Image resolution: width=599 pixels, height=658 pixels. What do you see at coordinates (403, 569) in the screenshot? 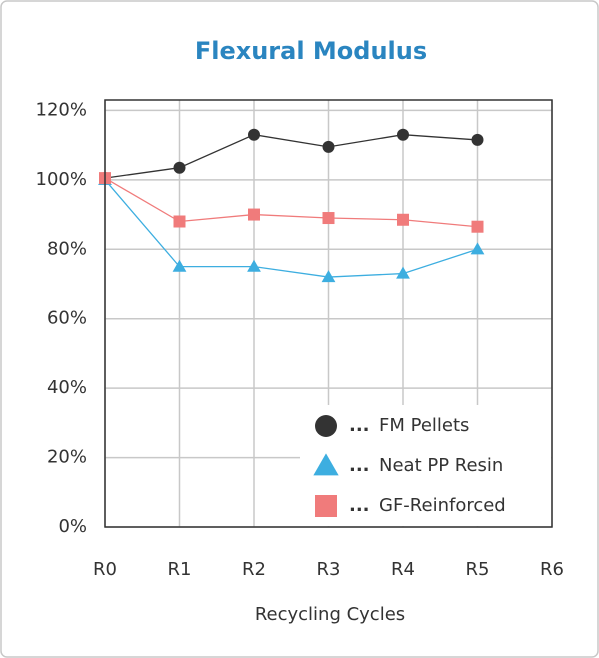
I see `x-tick-label: R4` at bounding box center [403, 569].